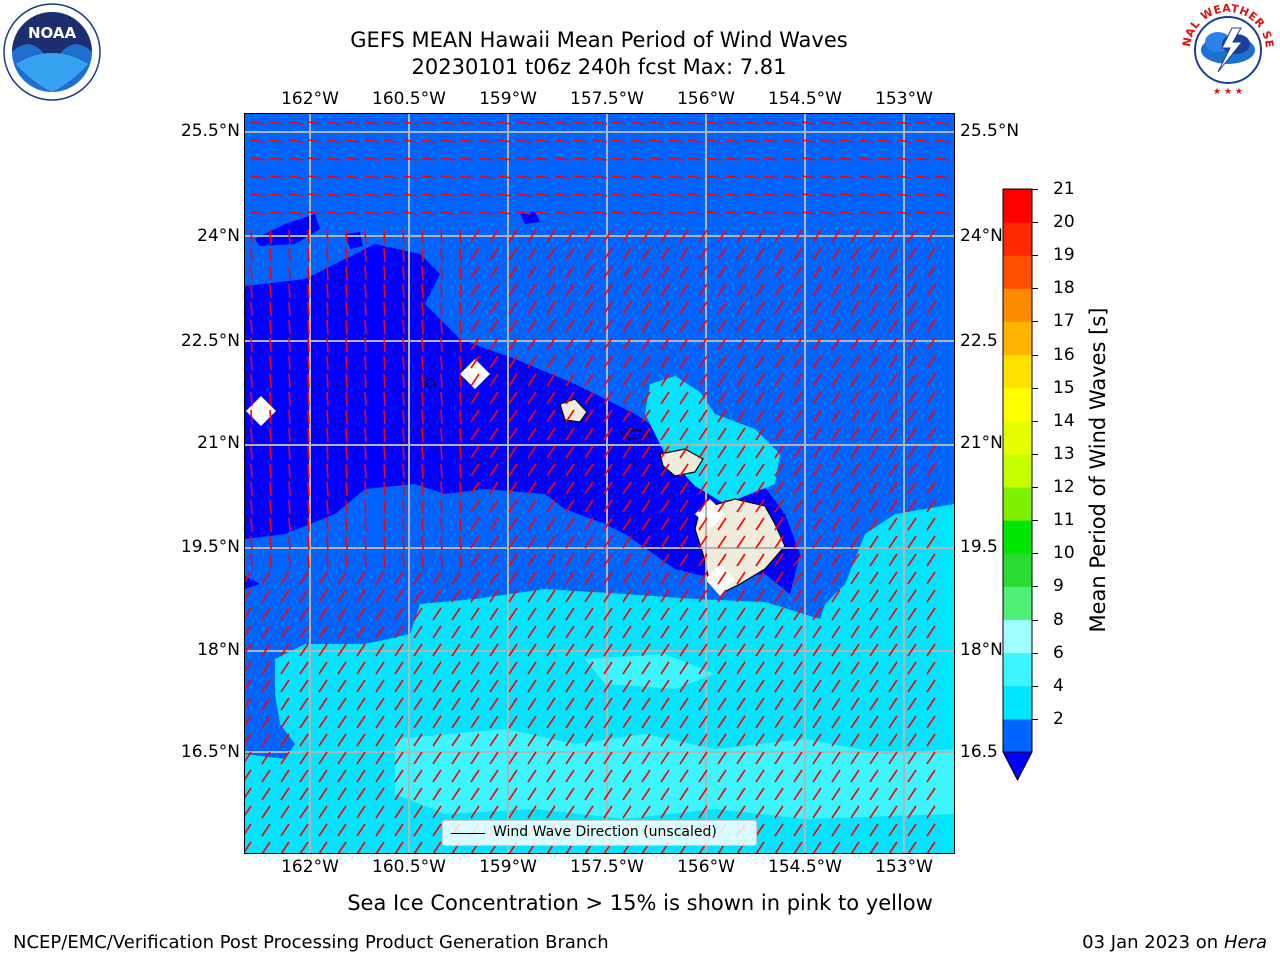 The height and width of the screenshot is (960, 1280). Describe the element at coordinates (712, 440) in the screenshot. I see `period-4-6-region` at that location.